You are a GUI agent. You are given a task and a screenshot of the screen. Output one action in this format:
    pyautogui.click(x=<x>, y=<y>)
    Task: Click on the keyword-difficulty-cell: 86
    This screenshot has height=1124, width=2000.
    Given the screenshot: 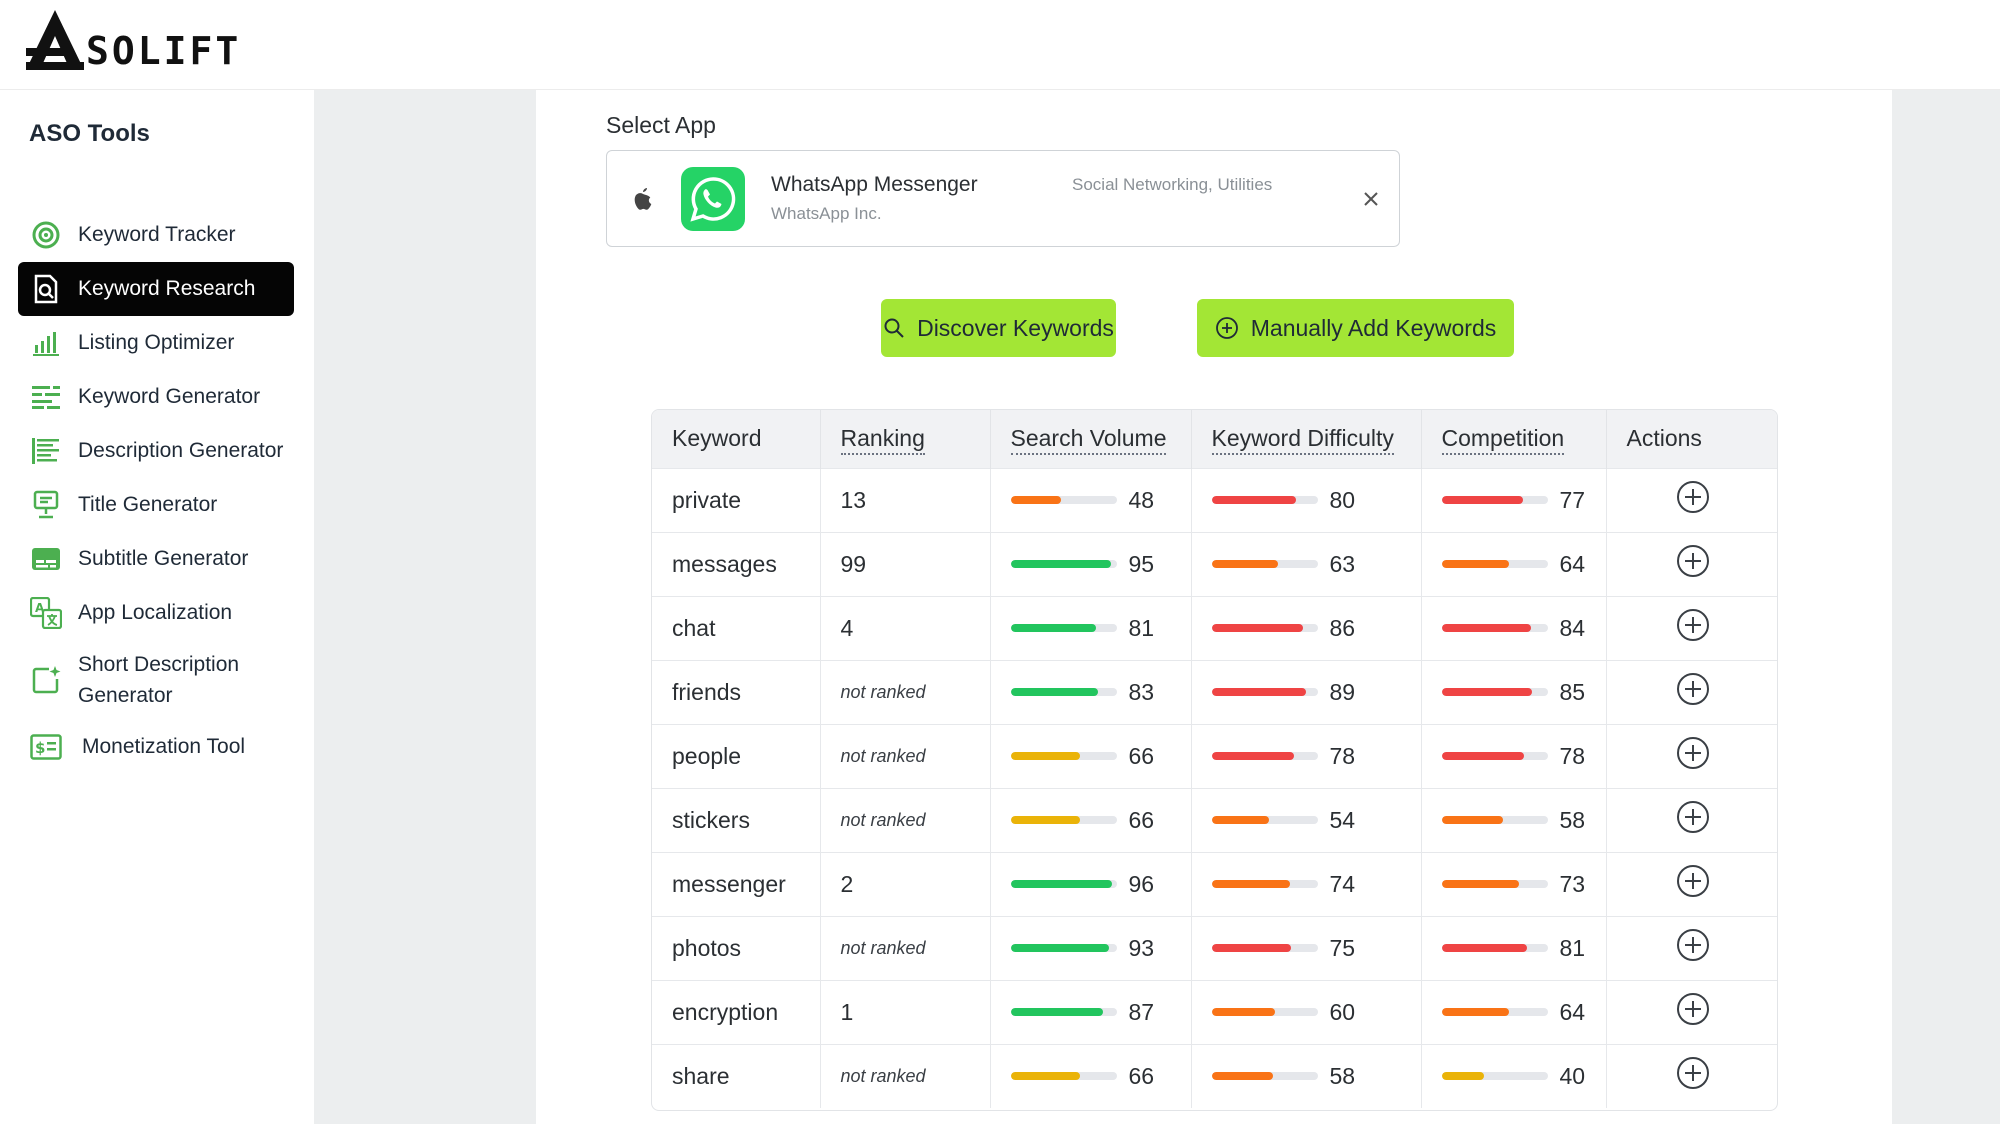 What is the action you would take?
    pyautogui.click(x=1306, y=628)
    